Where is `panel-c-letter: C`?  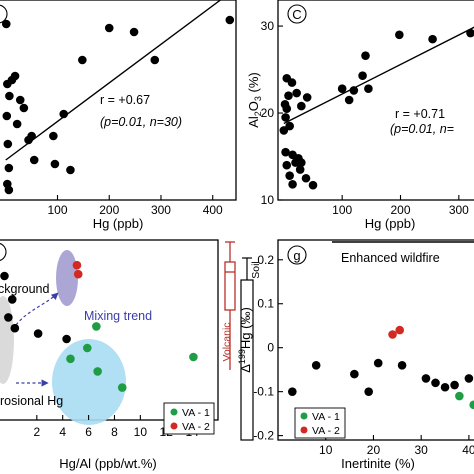
panel-c-letter: C is located at coordinates (296, 14).